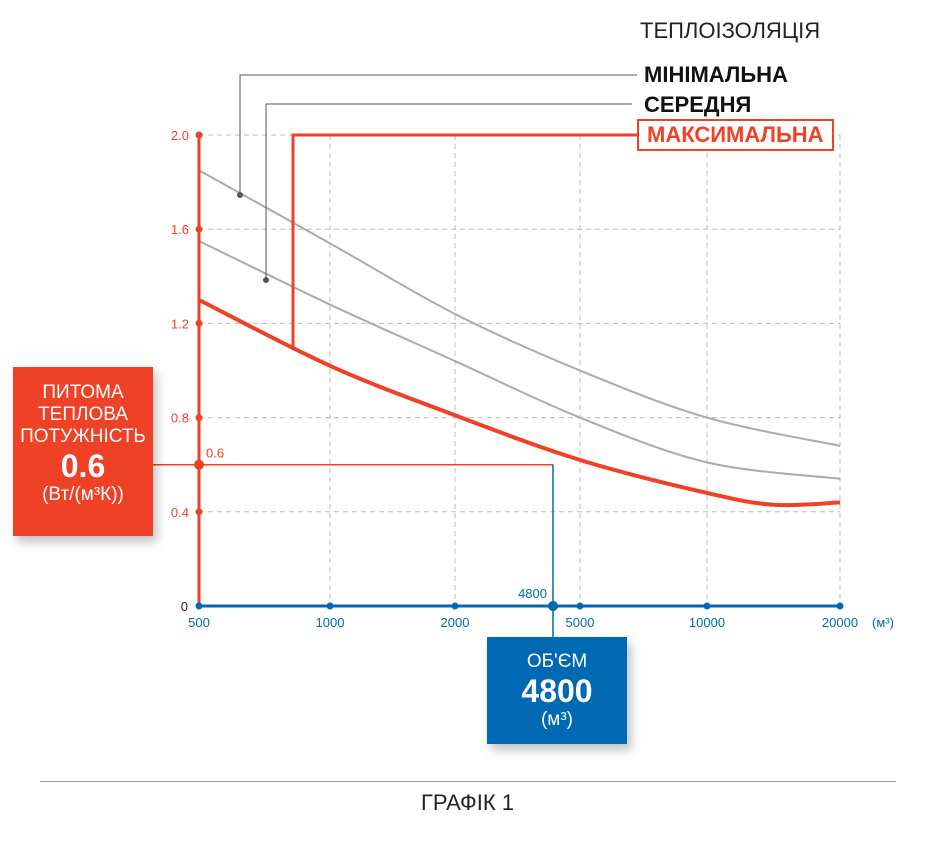  What do you see at coordinates (184, 606) in the screenshot?
I see `y-tick-label: 0` at bounding box center [184, 606].